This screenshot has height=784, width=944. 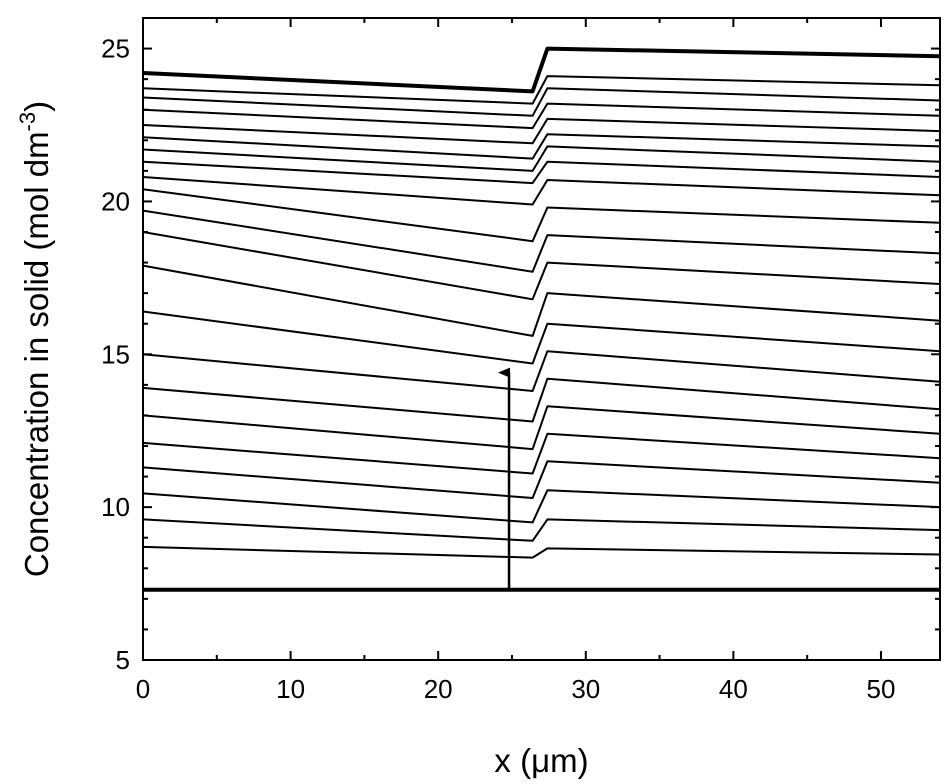 What do you see at coordinates (881, 689) in the screenshot?
I see `x-tick-label: 50` at bounding box center [881, 689].